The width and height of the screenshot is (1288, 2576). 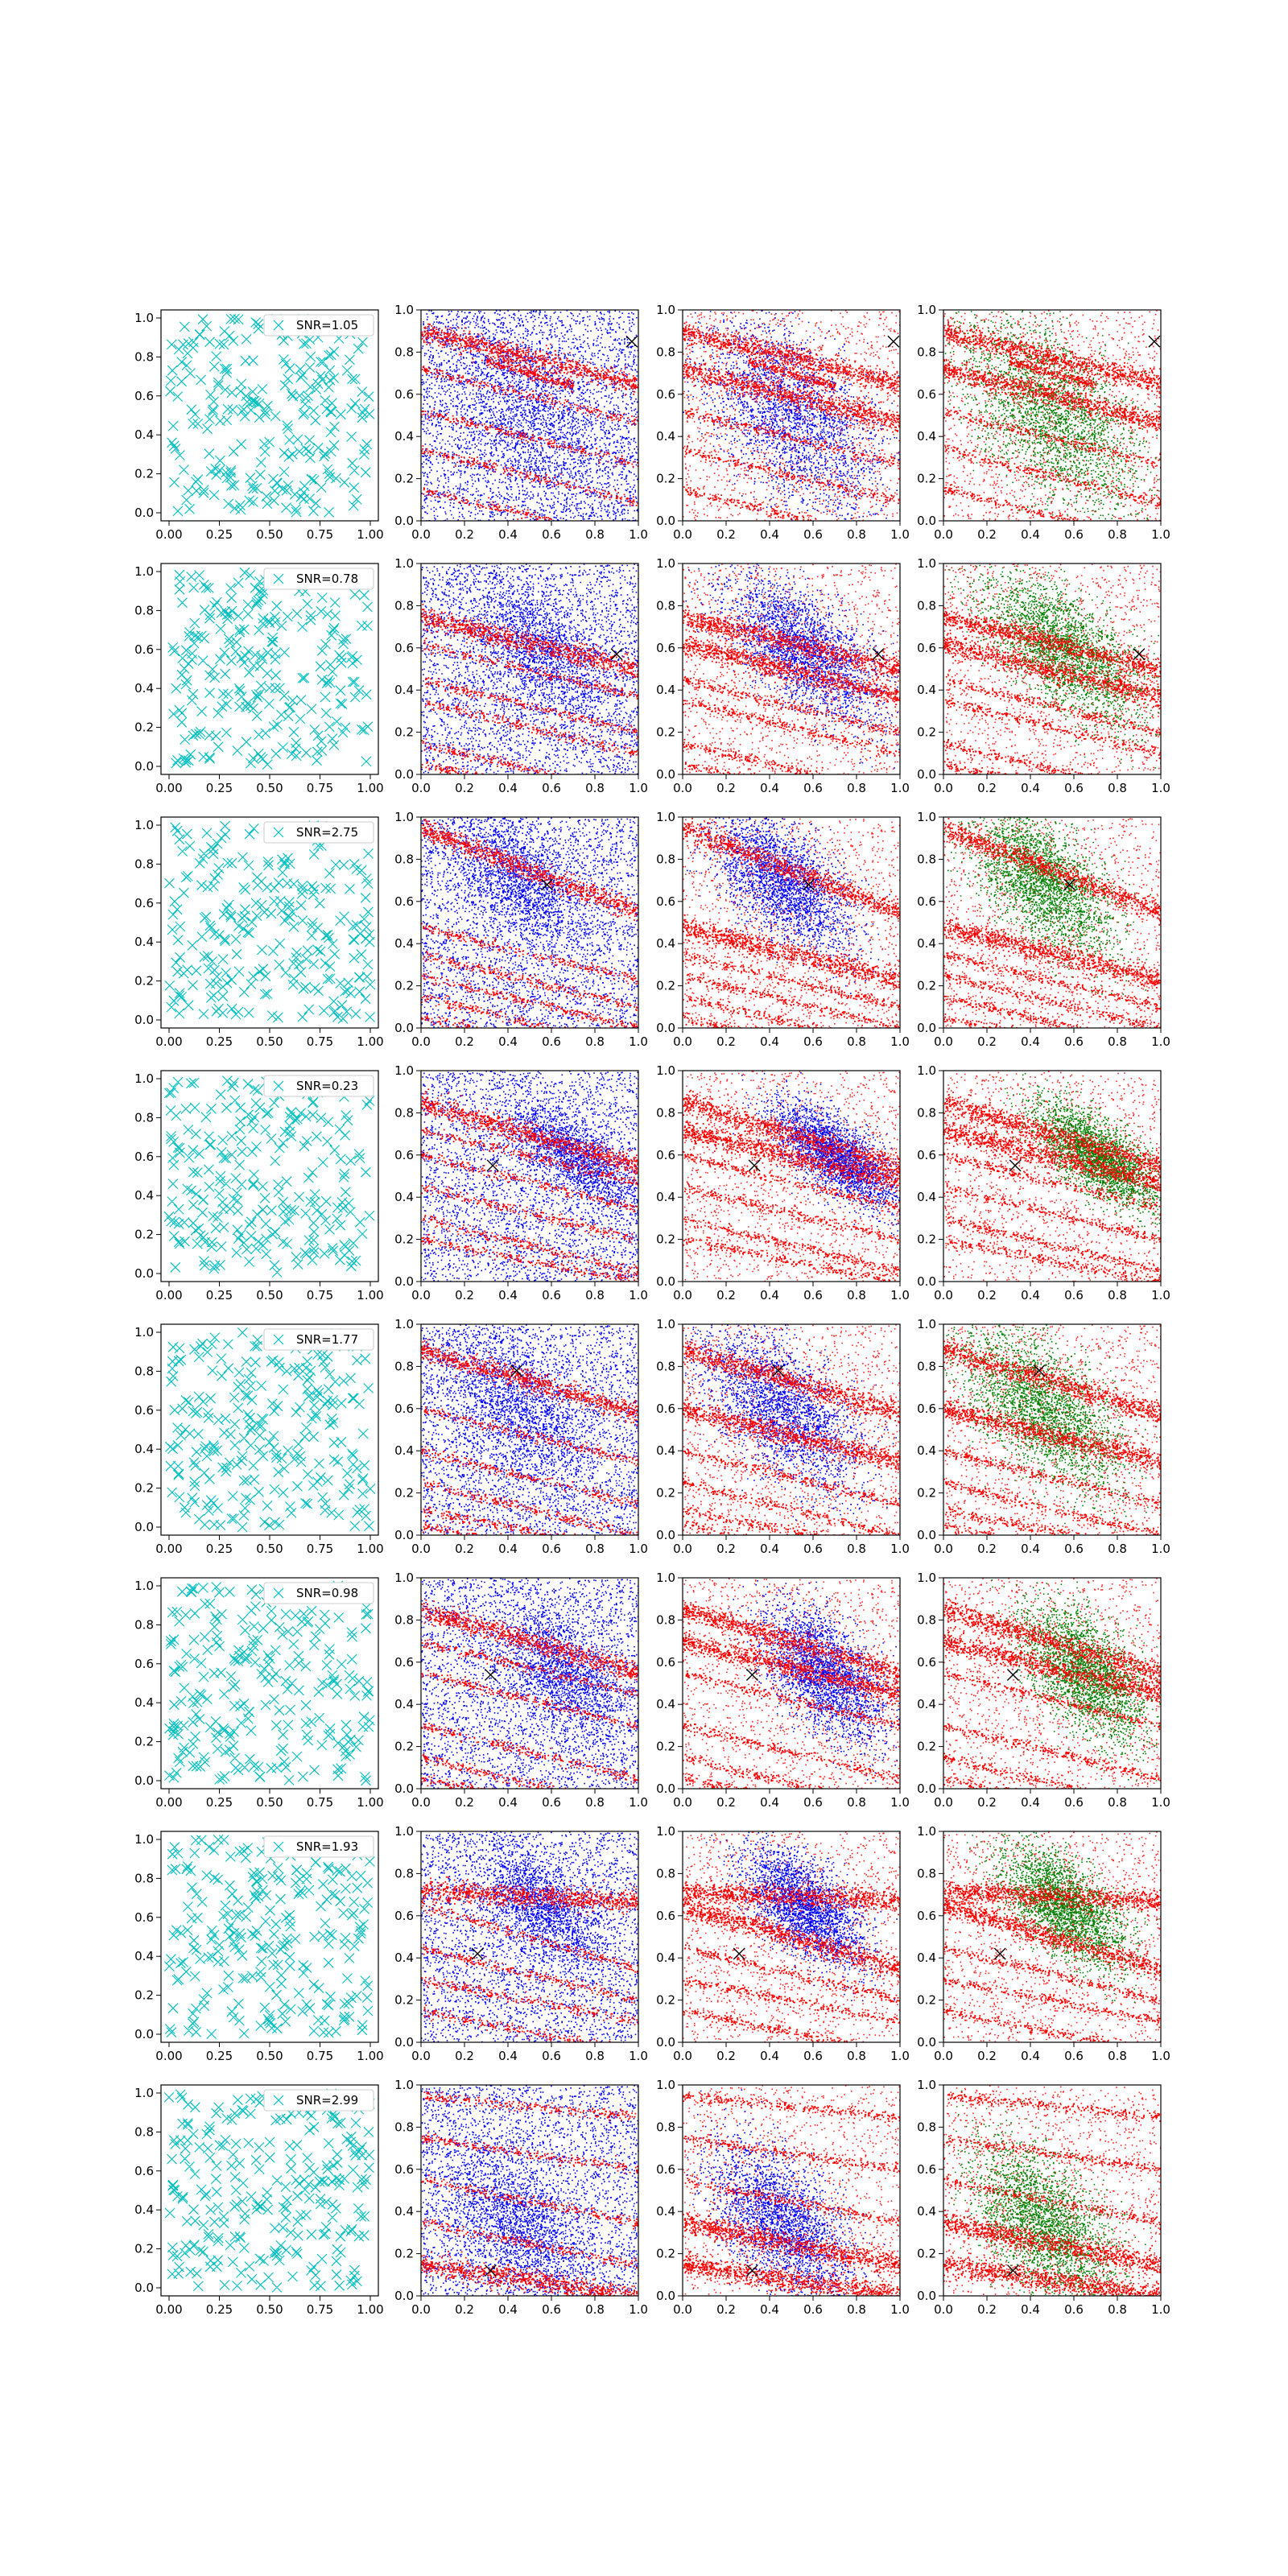 What do you see at coordinates (327, 1593) in the screenshot?
I see `legend-label: SNR=0.98` at bounding box center [327, 1593].